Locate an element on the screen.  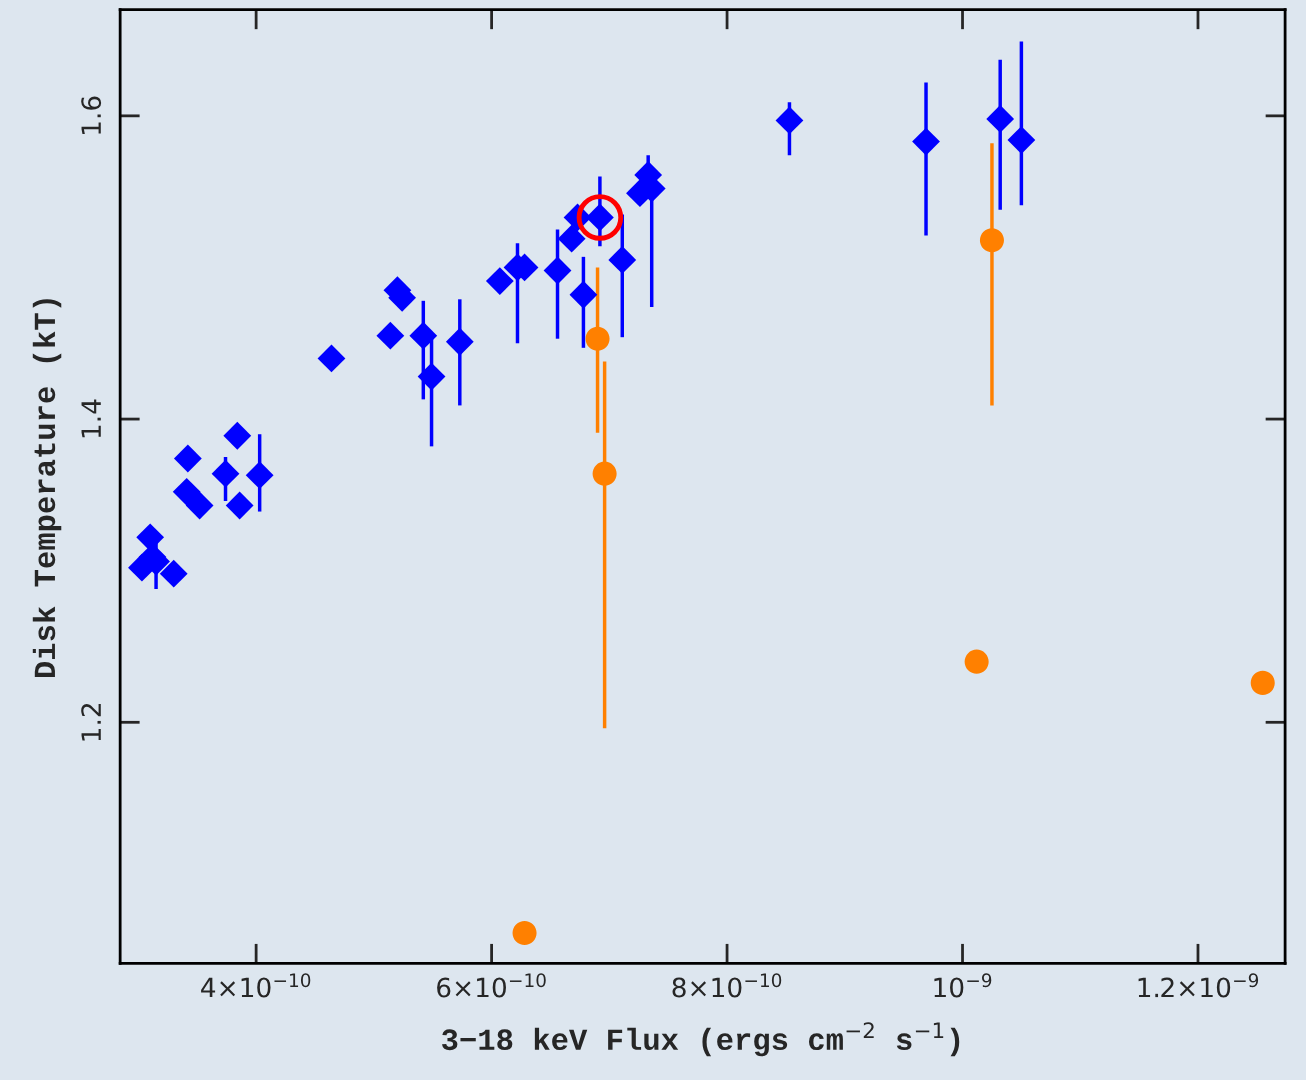
y-tick-label: 1.2 is located at coordinates (91, 722).